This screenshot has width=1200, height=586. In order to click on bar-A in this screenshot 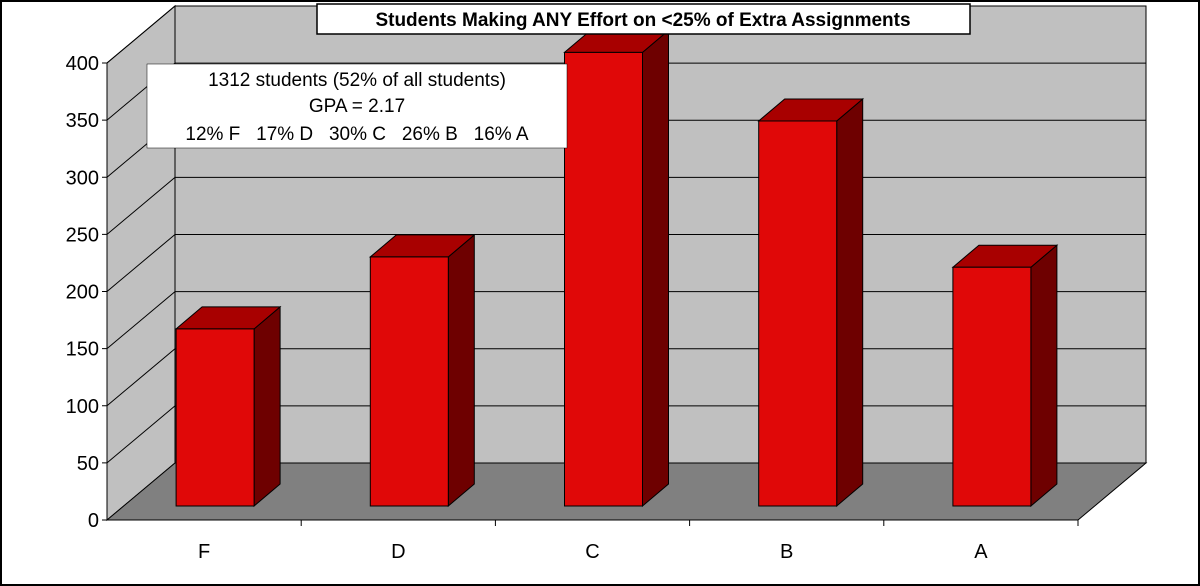, I will do `click(1005, 376)`.